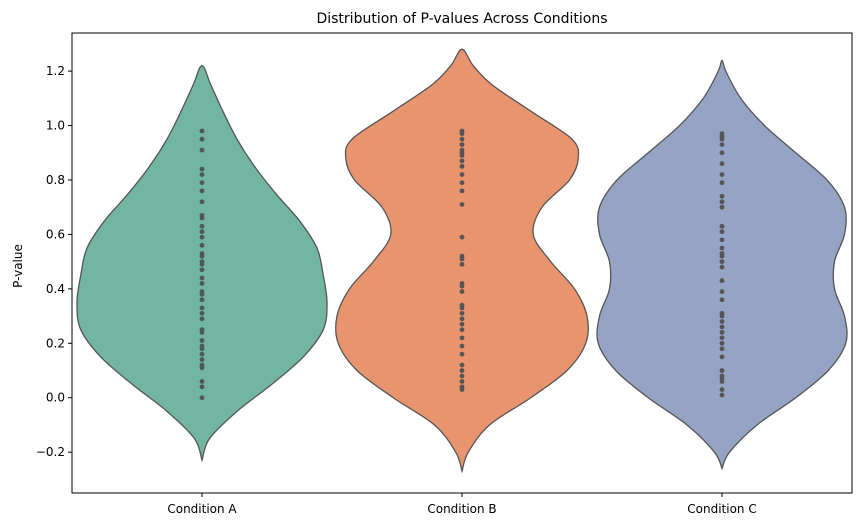 The width and height of the screenshot is (857, 528). What do you see at coordinates (721, 509) in the screenshot?
I see `x-tick-label: Condition C` at bounding box center [721, 509].